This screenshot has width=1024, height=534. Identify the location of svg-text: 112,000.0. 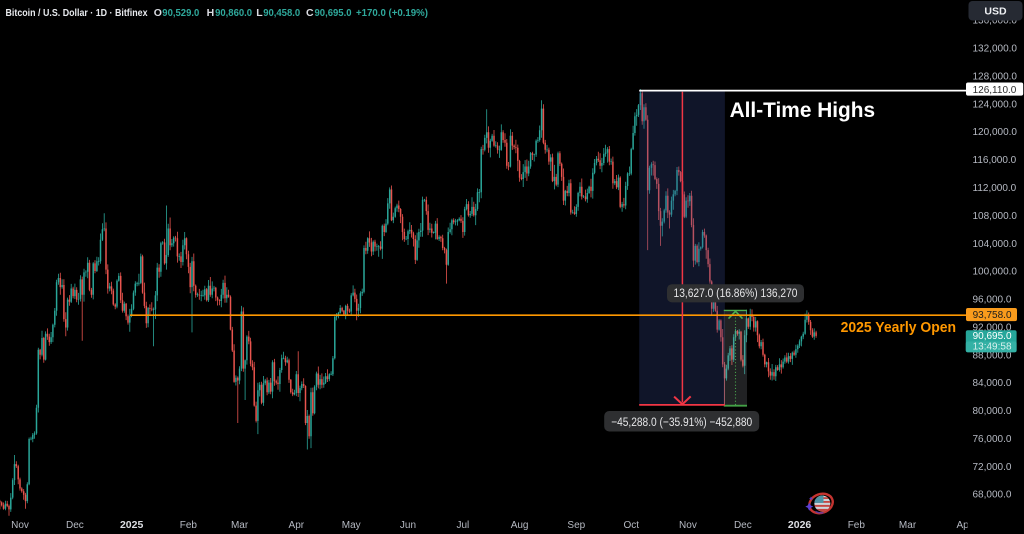
(995, 188).